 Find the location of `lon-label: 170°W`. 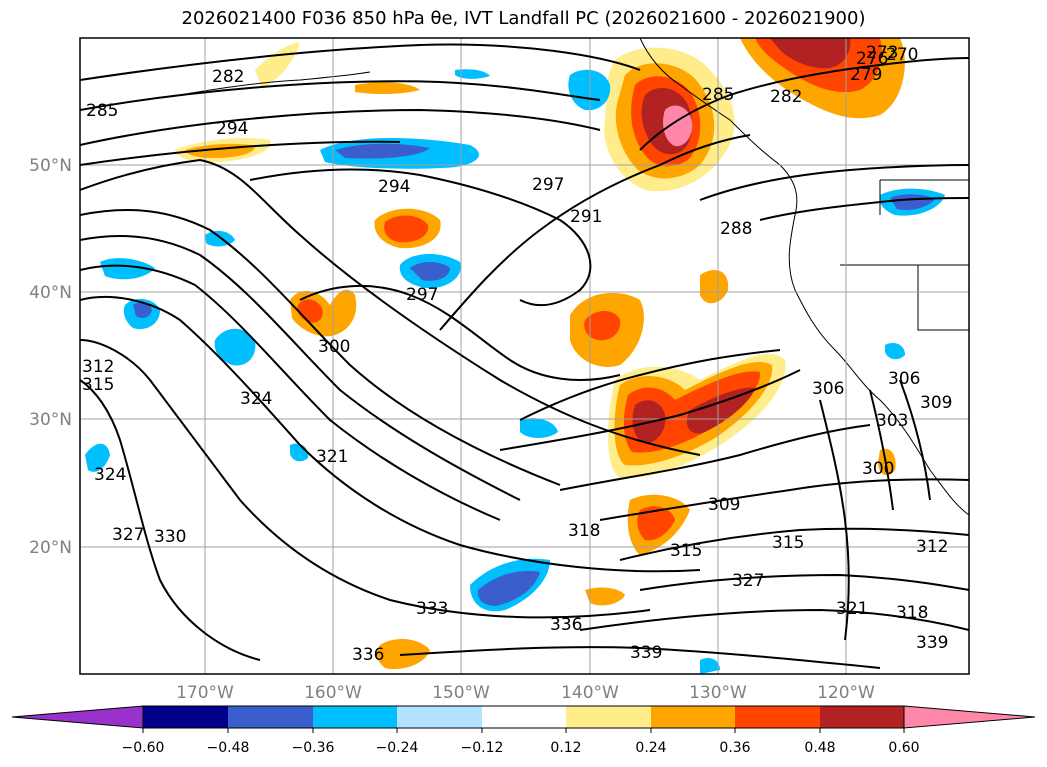

lon-label: 170°W is located at coordinates (205, 693).